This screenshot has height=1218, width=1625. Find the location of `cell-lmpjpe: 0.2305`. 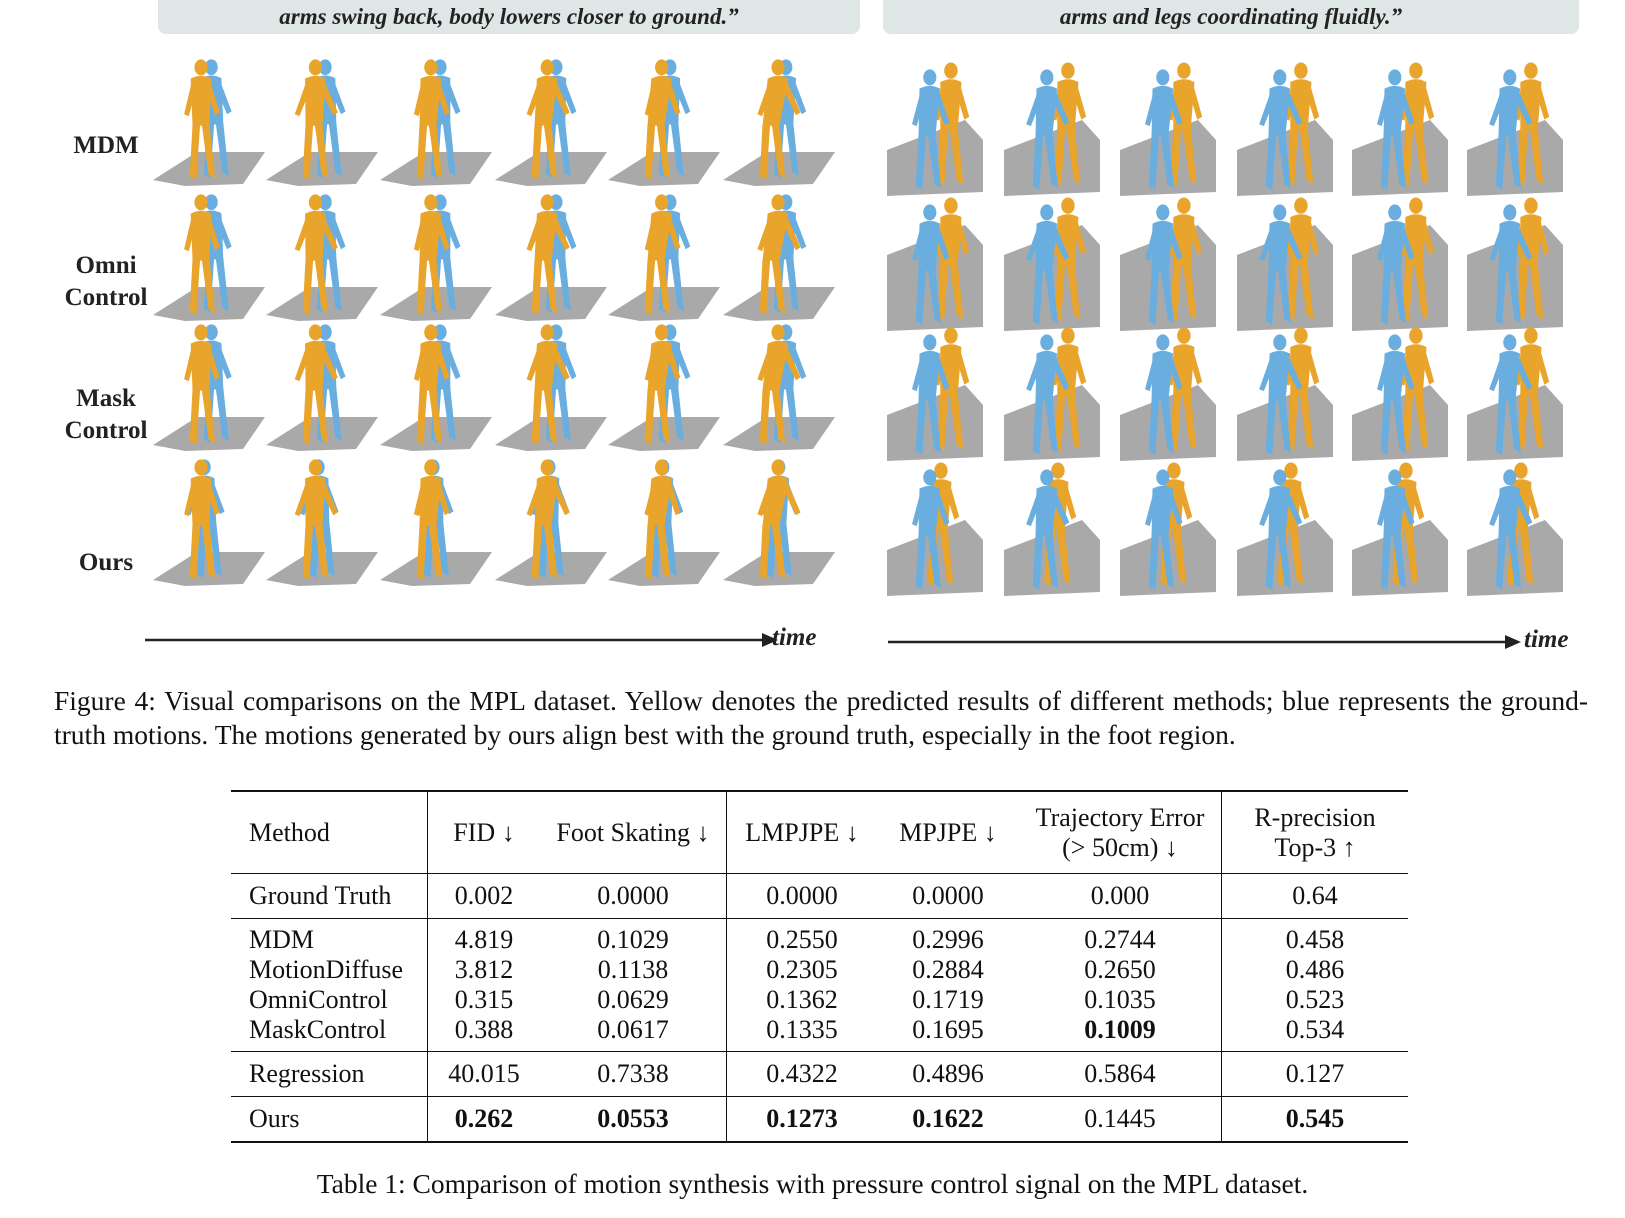

cell-lmpjpe: 0.2305 is located at coordinates (802, 969).